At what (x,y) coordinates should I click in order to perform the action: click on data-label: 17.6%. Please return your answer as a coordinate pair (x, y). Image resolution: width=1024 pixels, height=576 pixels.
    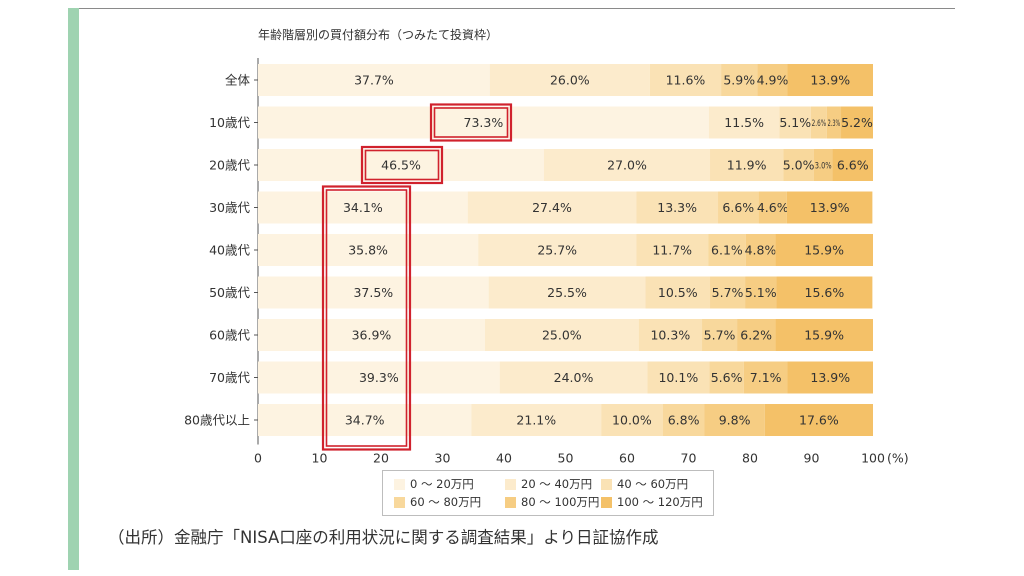
    Looking at the image, I should click on (819, 420).